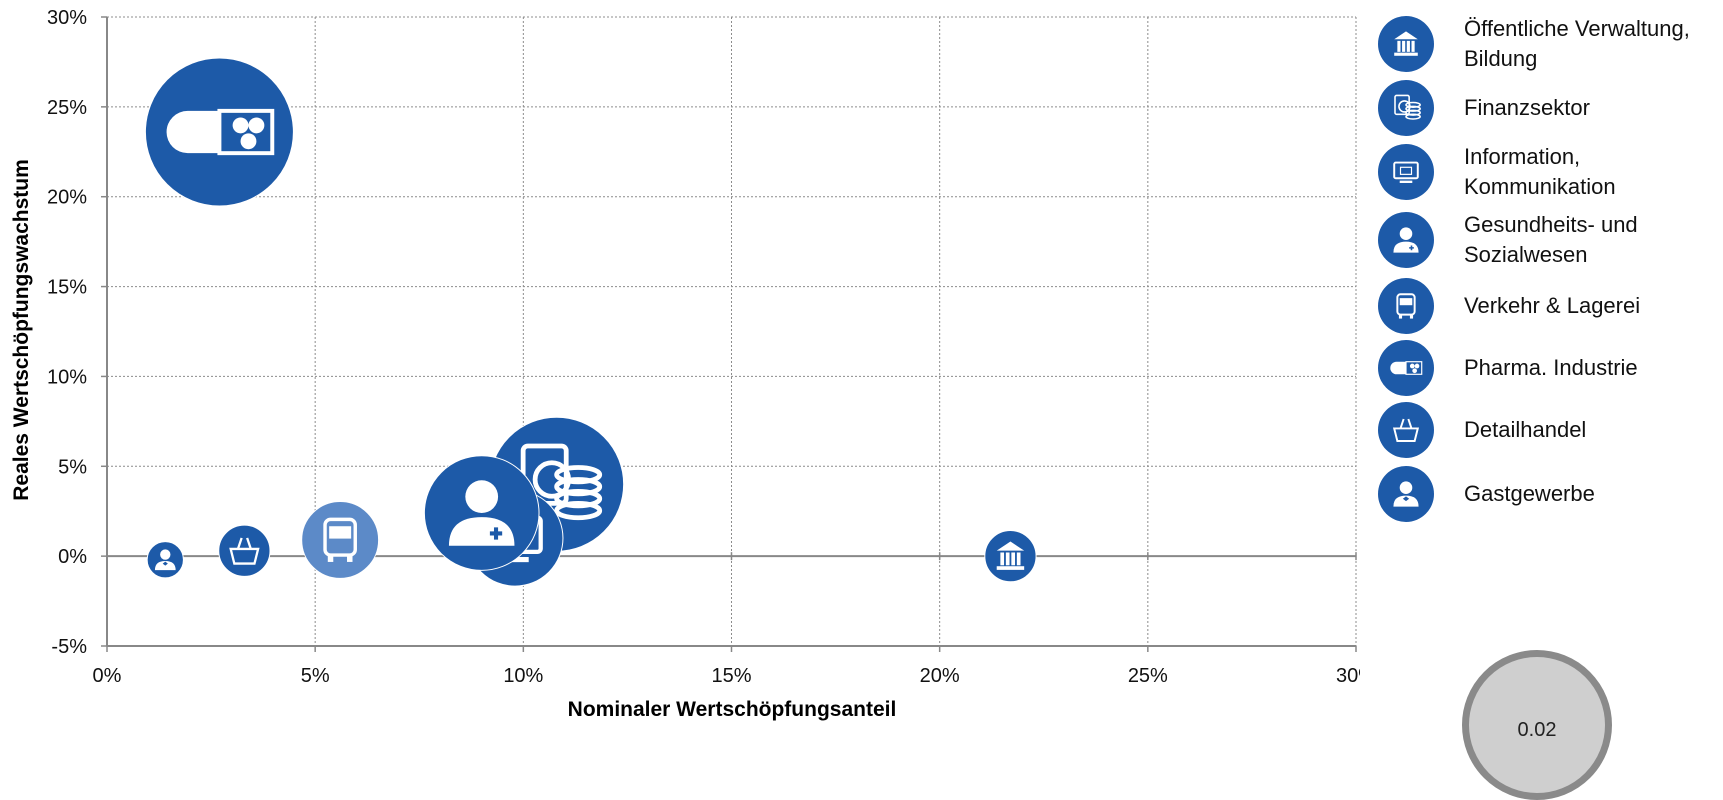 The width and height of the screenshot is (1723, 800). I want to click on y-axis-title: Reales Wertschöpfungswachstum, so click(21, 330).